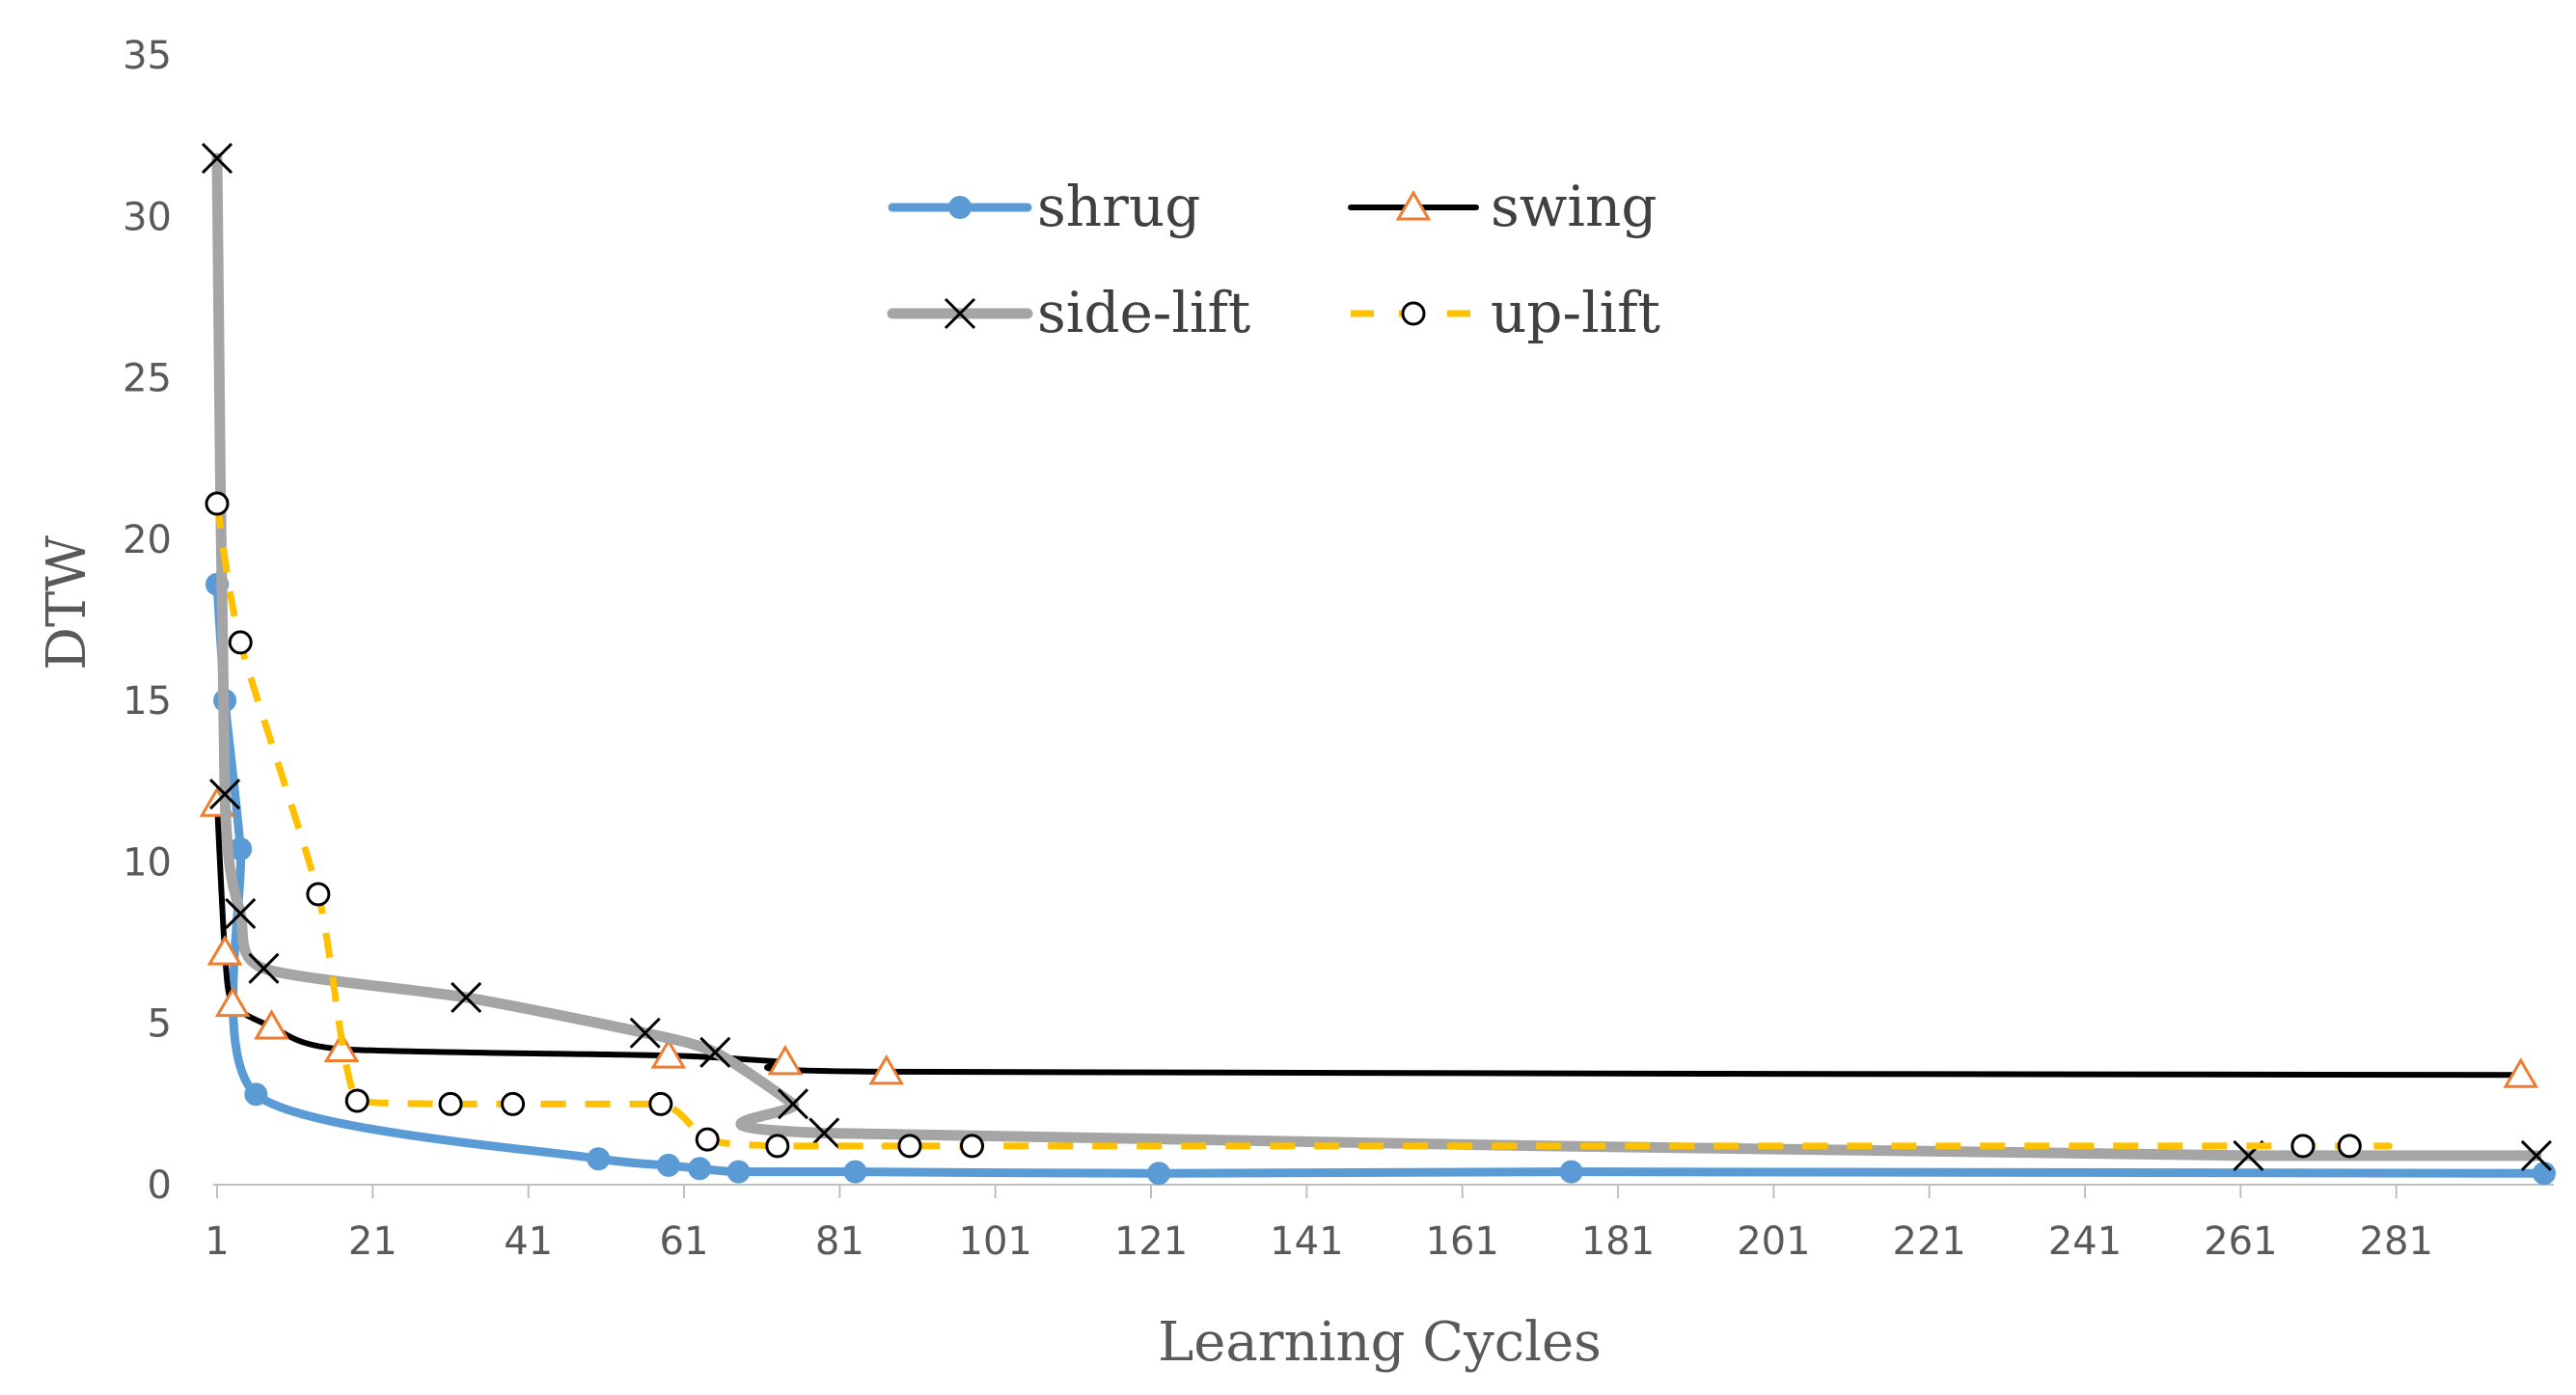 This screenshot has width=2576, height=1395. What do you see at coordinates (148, 379) in the screenshot?
I see `y-tick-label: 25` at bounding box center [148, 379].